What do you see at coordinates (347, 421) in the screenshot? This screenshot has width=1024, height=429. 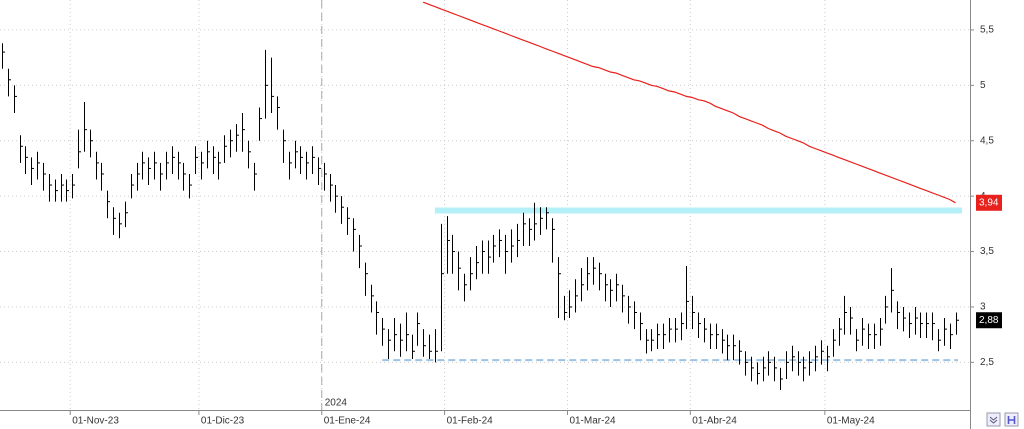 I see `x-tick-label: 01-Ene-24` at bounding box center [347, 421].